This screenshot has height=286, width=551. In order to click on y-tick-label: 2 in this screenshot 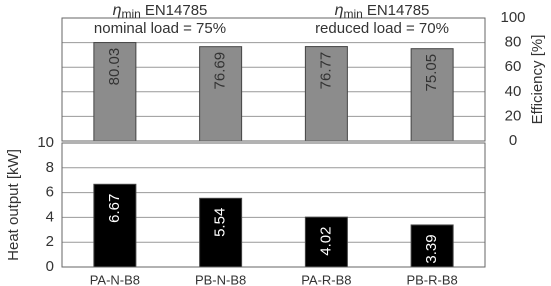, I will do `click(50, 241)`.